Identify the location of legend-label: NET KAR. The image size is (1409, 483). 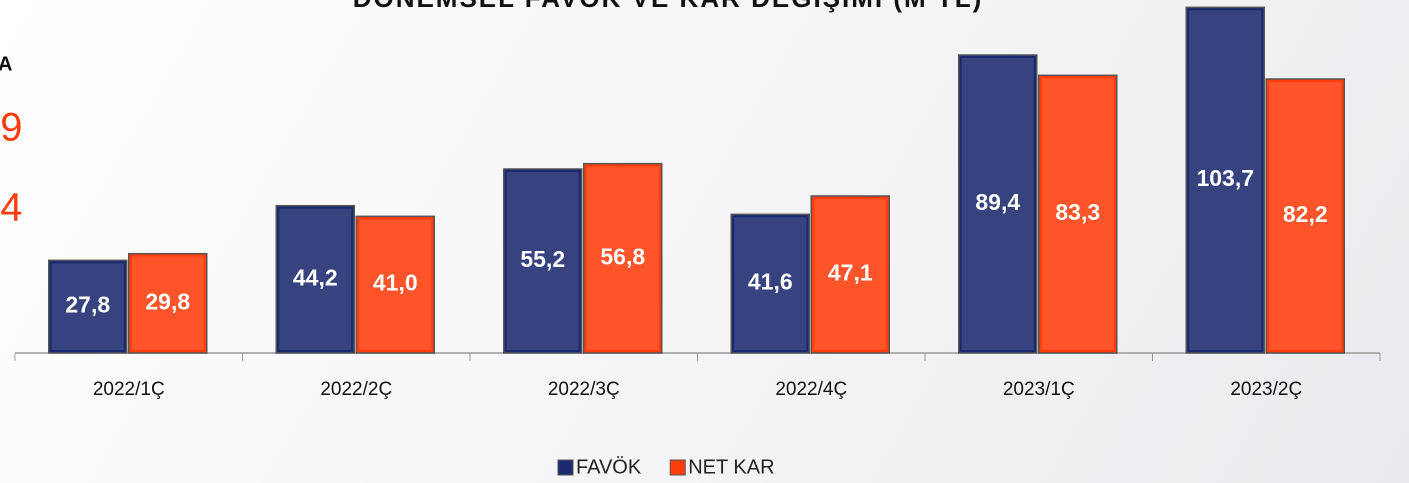
(731, 467).